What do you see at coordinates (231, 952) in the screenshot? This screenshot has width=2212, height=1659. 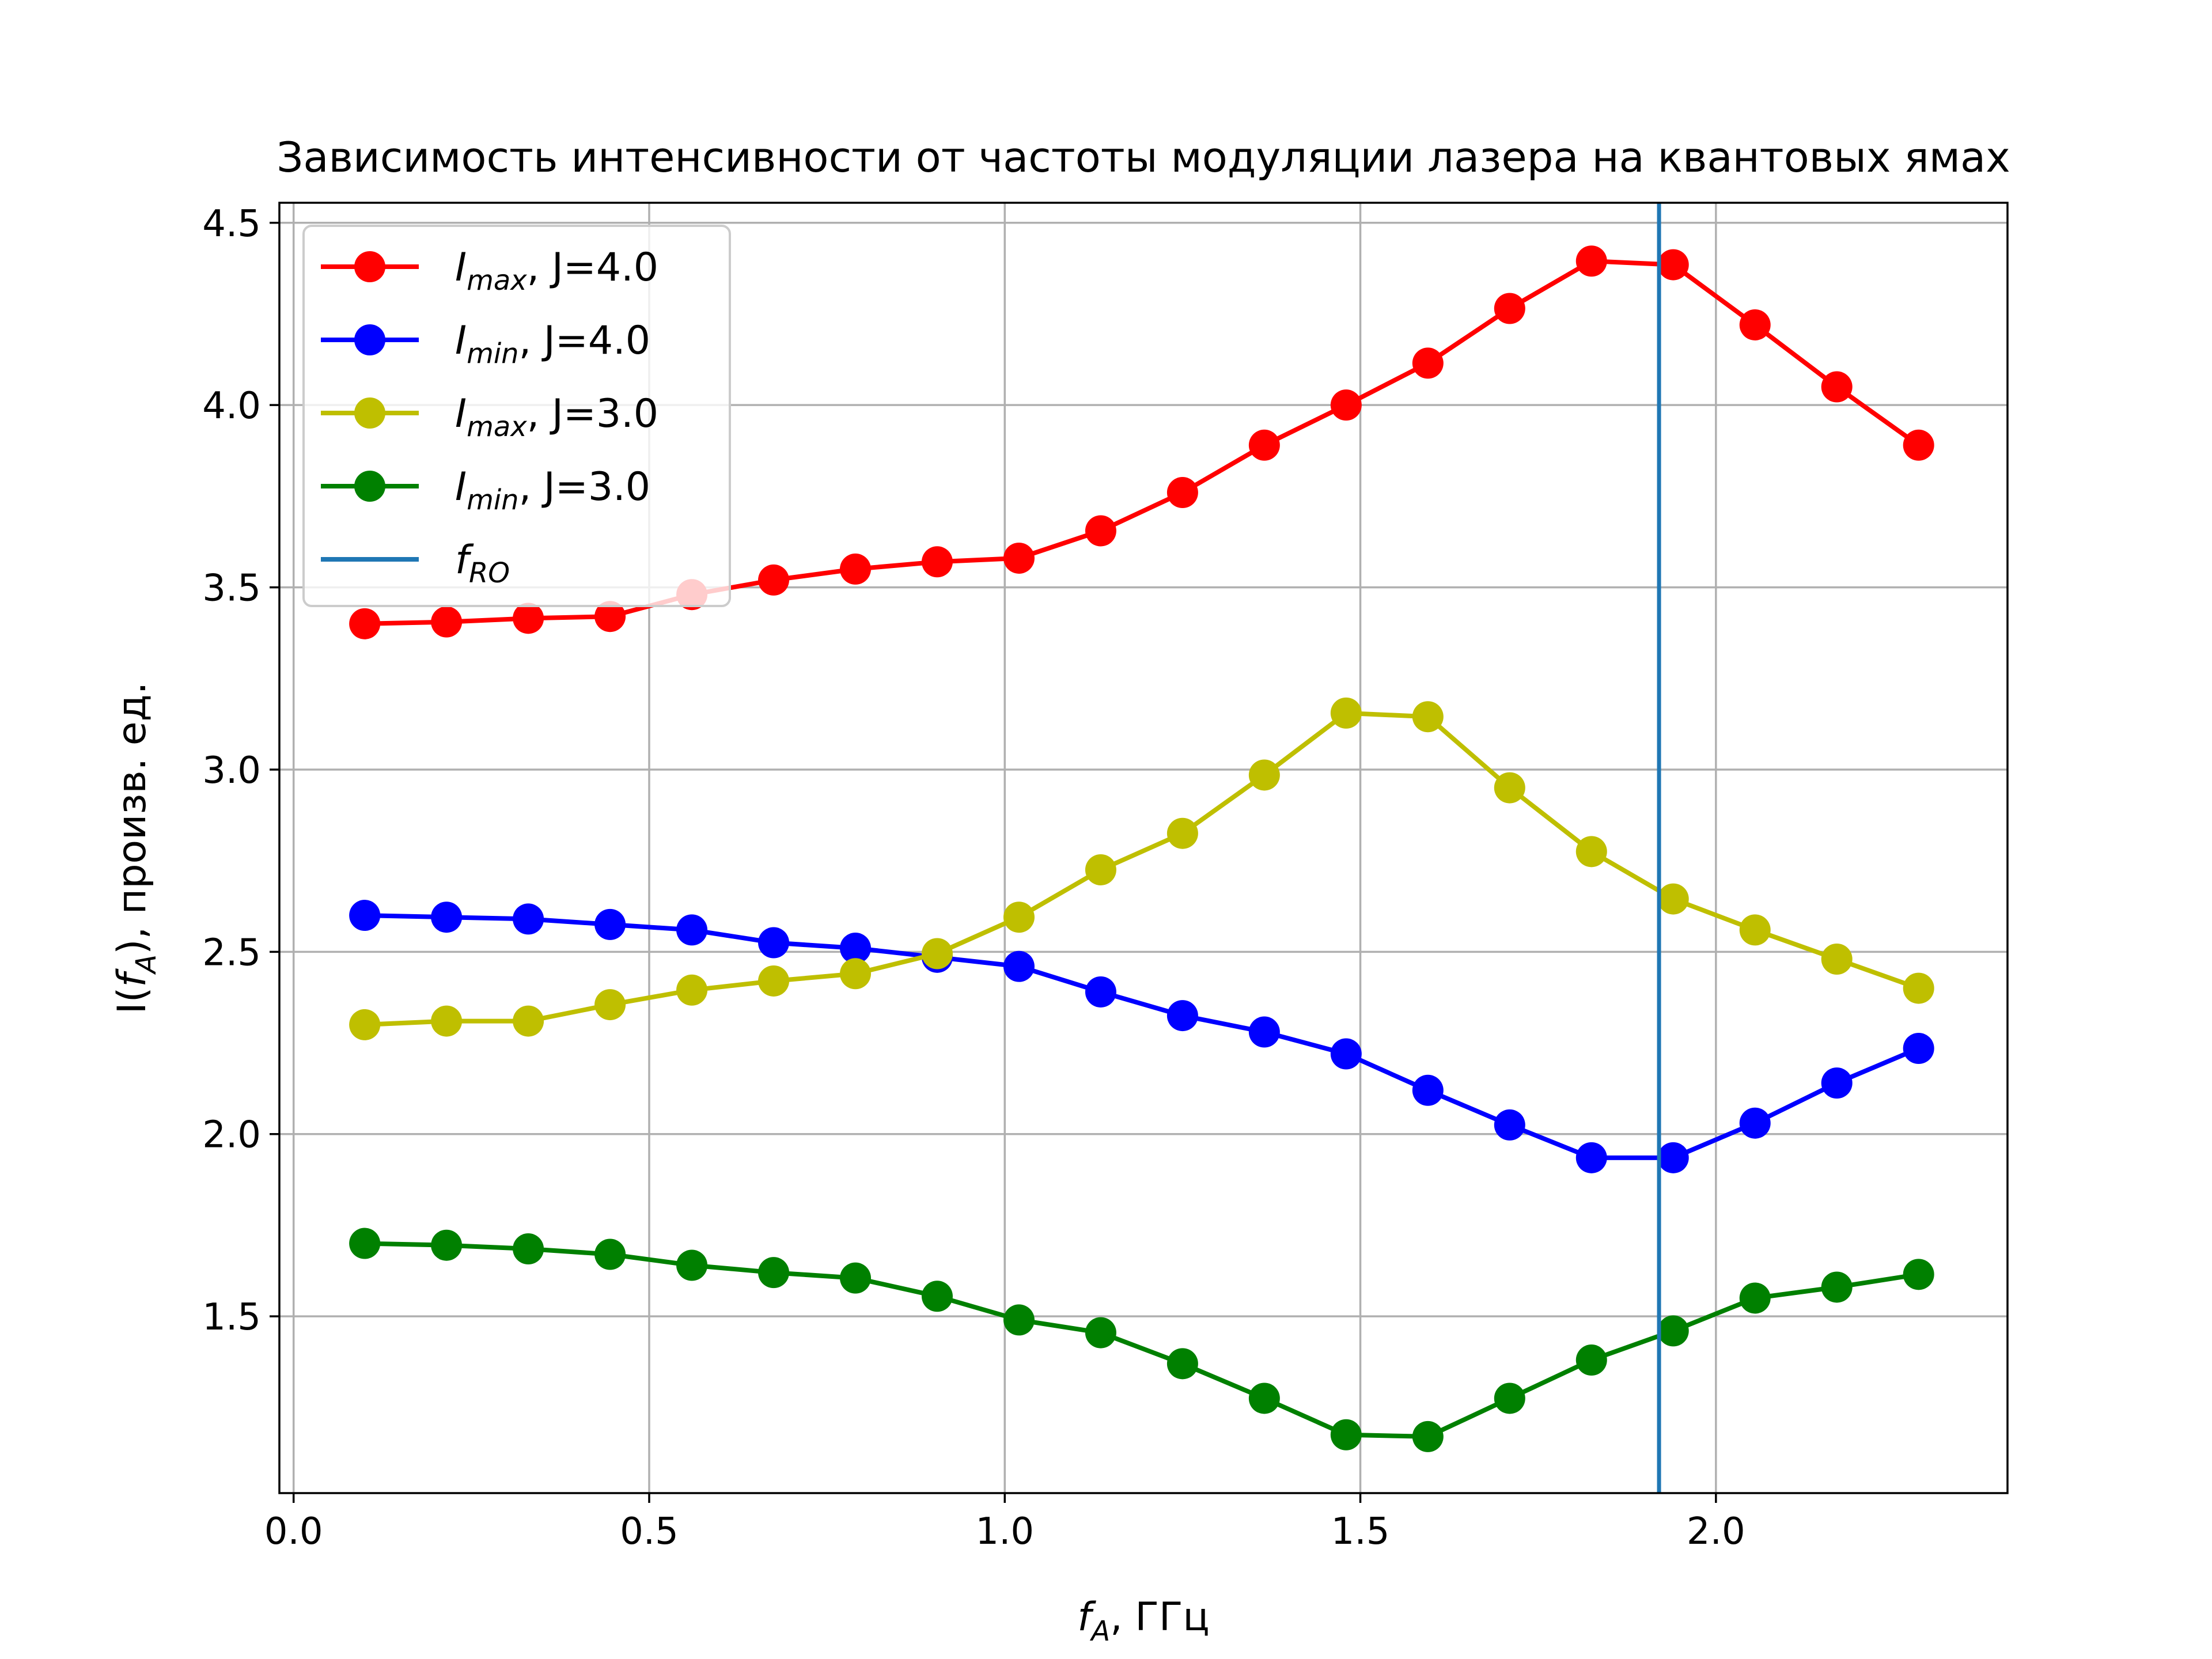 I see `y-tick-label: 2.5` at bounding box center [231, 952].